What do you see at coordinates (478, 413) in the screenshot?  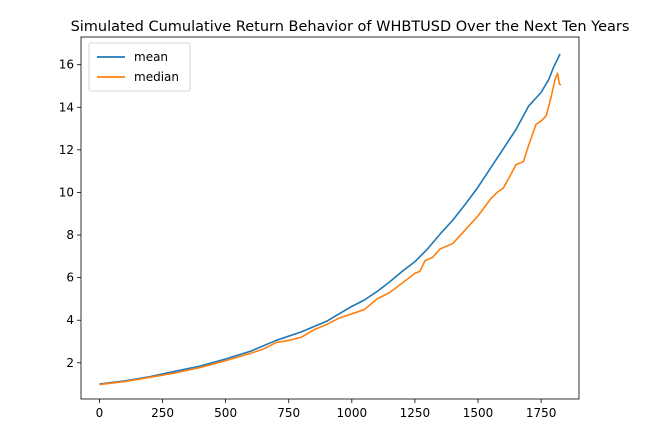 I see `x-tick-label: 1500` at bounding box center [478, 413].